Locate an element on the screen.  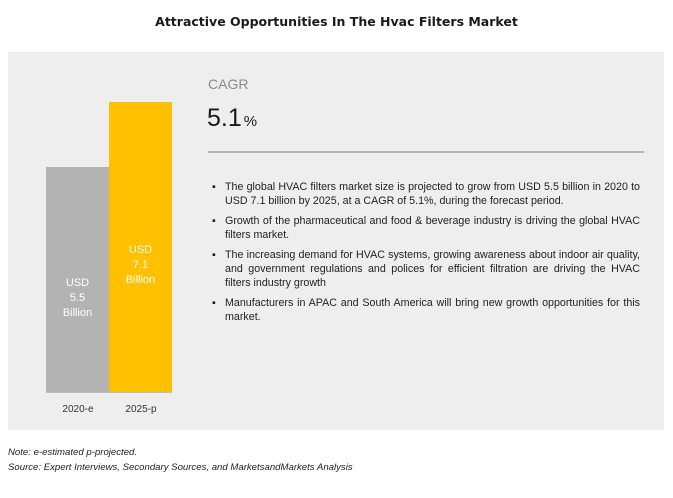
bar-value-label: USD 7.1 Billion is located at coordinates (140, 265).